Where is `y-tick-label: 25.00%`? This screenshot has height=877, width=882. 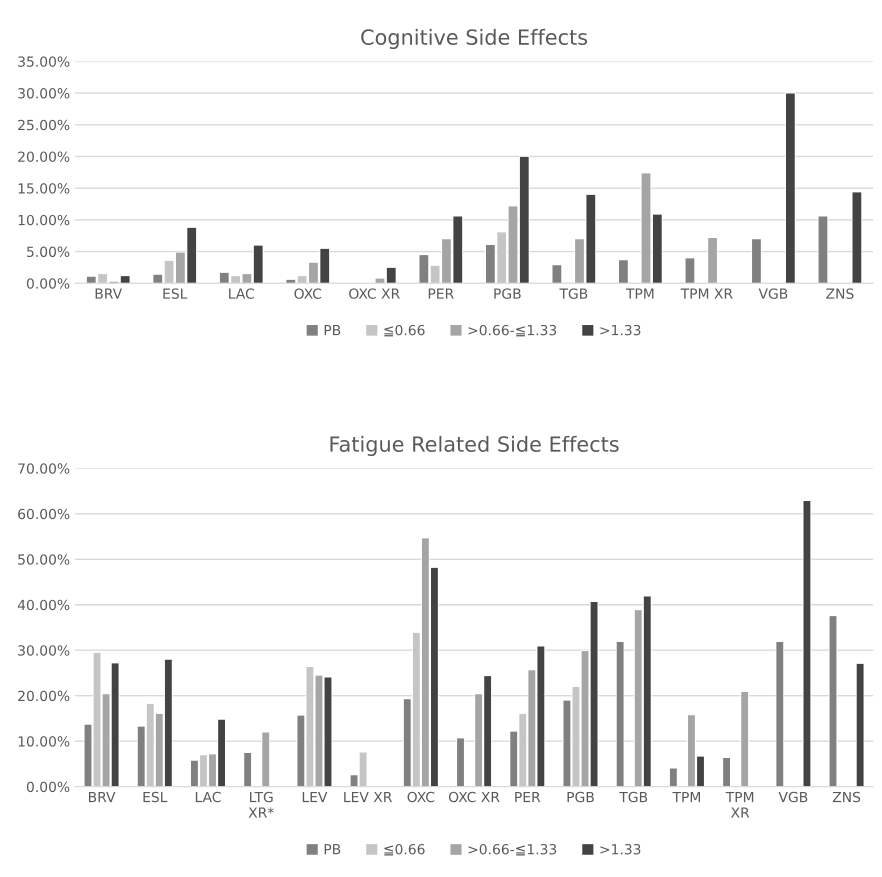 y-tick-label: 25.00% is located at coordinates (44, 125).